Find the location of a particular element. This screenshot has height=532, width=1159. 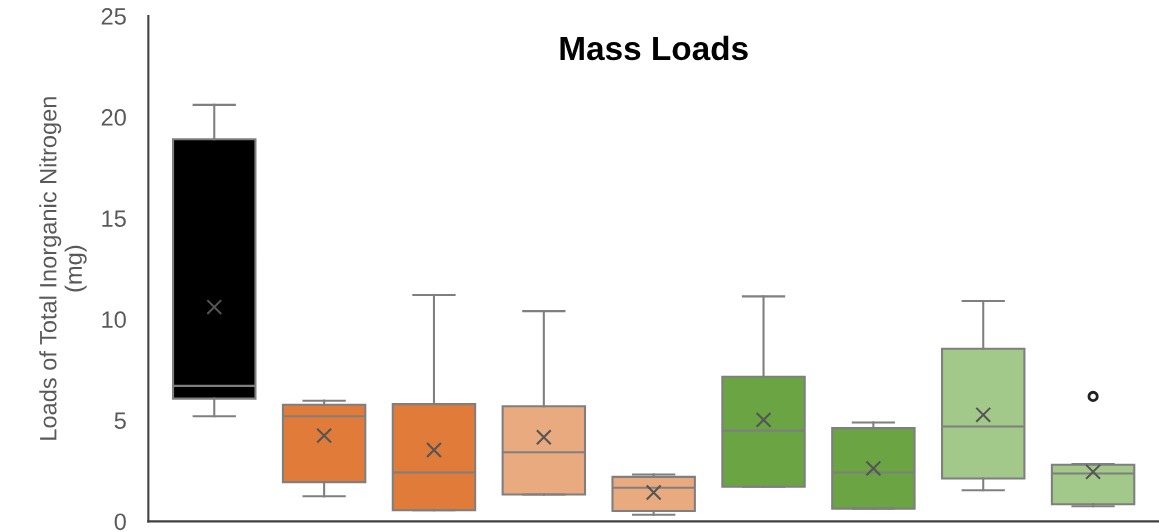

y-tick-label: 20 is located at coordinates (113, 117).